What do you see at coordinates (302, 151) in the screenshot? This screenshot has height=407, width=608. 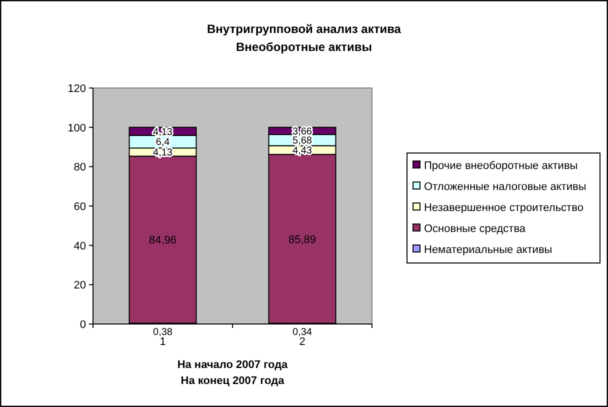 I see `data-label: 4,43` at bounding box center [302, 151].